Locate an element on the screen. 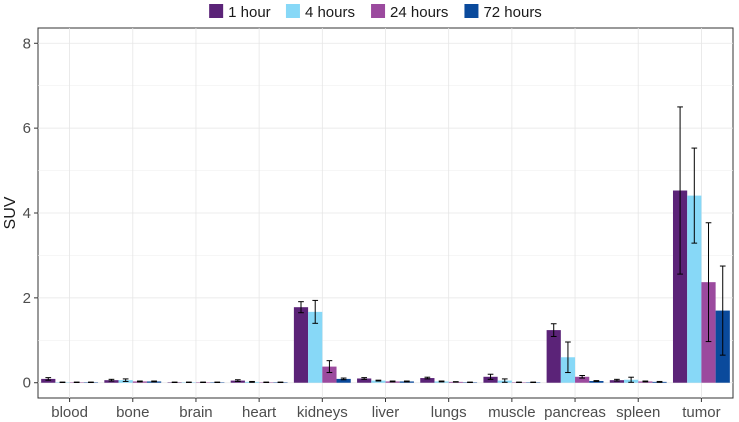 The height and width of the screenshot is (422, 739). x-tick-label-tumor: tumor is located at coordinates (701, 412).